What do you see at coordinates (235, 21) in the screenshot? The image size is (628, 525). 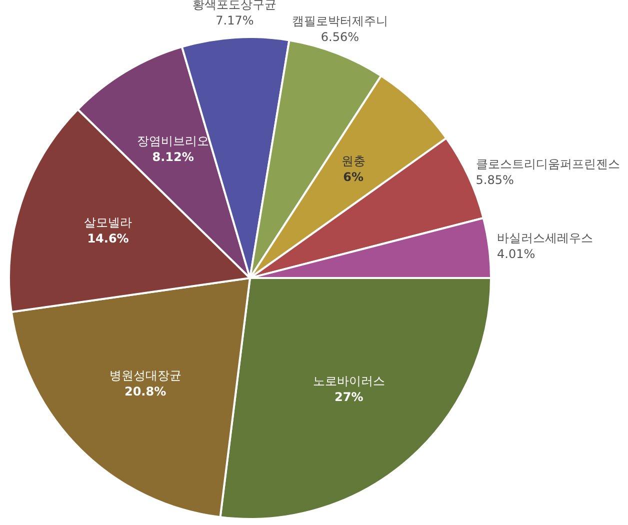 I see `data-label: 7.17%` at bounding box center [235, 21].